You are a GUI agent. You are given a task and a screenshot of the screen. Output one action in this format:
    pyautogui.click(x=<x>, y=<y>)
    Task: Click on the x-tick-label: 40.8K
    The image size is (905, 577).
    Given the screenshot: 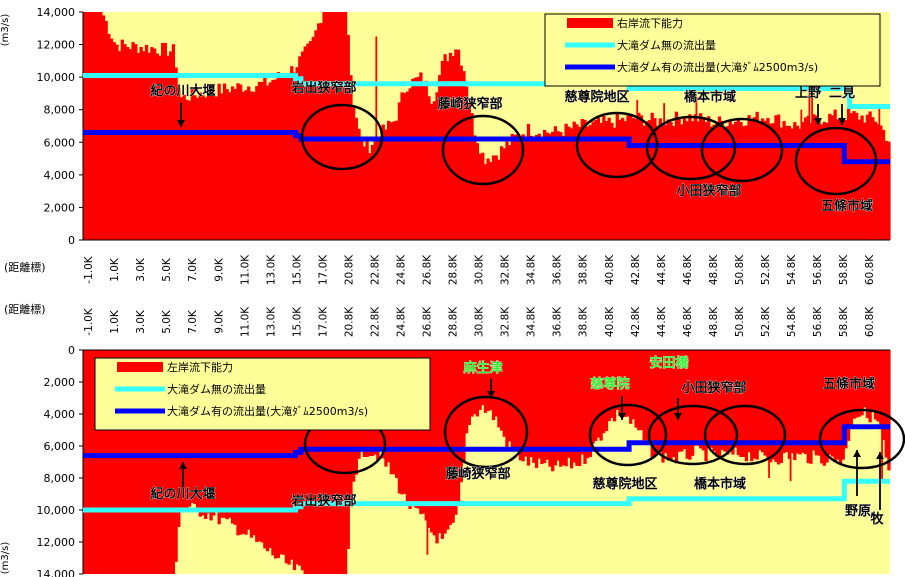 What is the action you would take?
    pyautogui.click(x=610, y=321)
    